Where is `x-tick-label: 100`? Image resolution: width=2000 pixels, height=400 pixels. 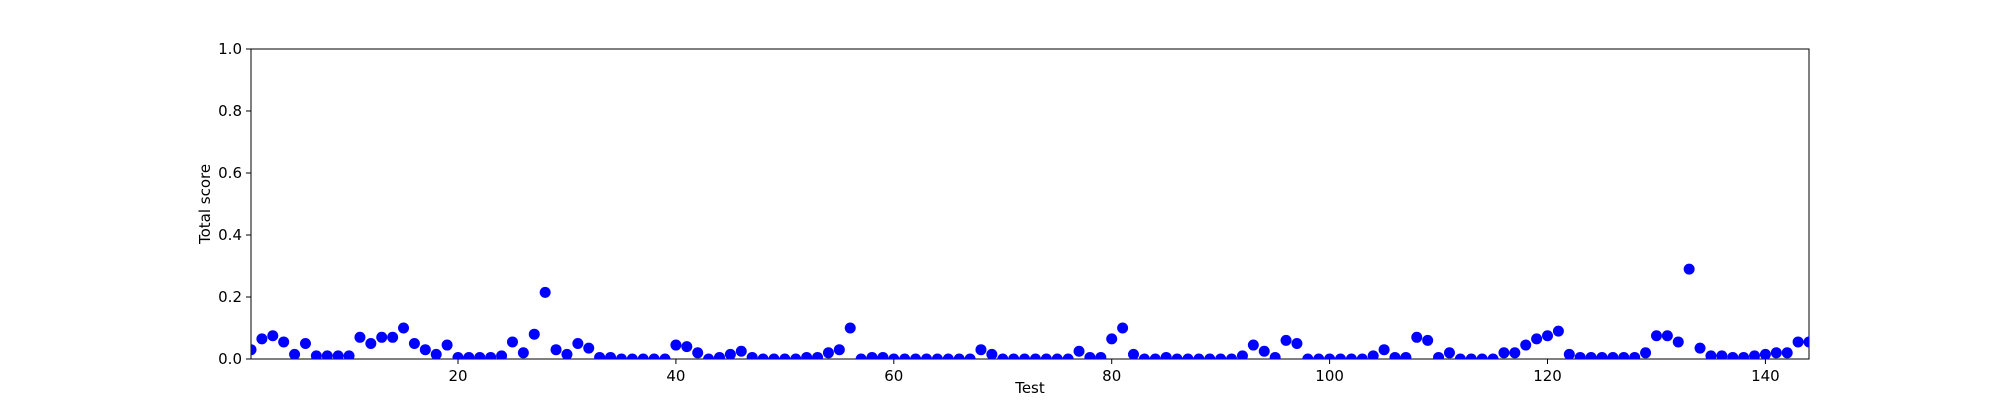 x-tick-label: 100 is located at coordinates (1329, 376).